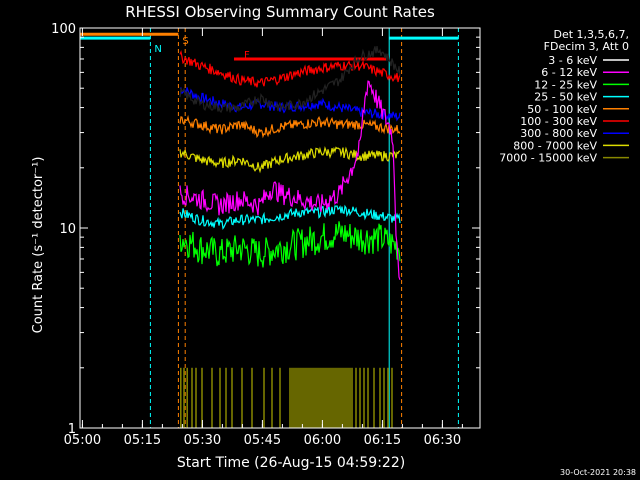 The image size is (640, 480). I want to click on legend-header-1: FDecim 3, Att 0, so click(586, 46).